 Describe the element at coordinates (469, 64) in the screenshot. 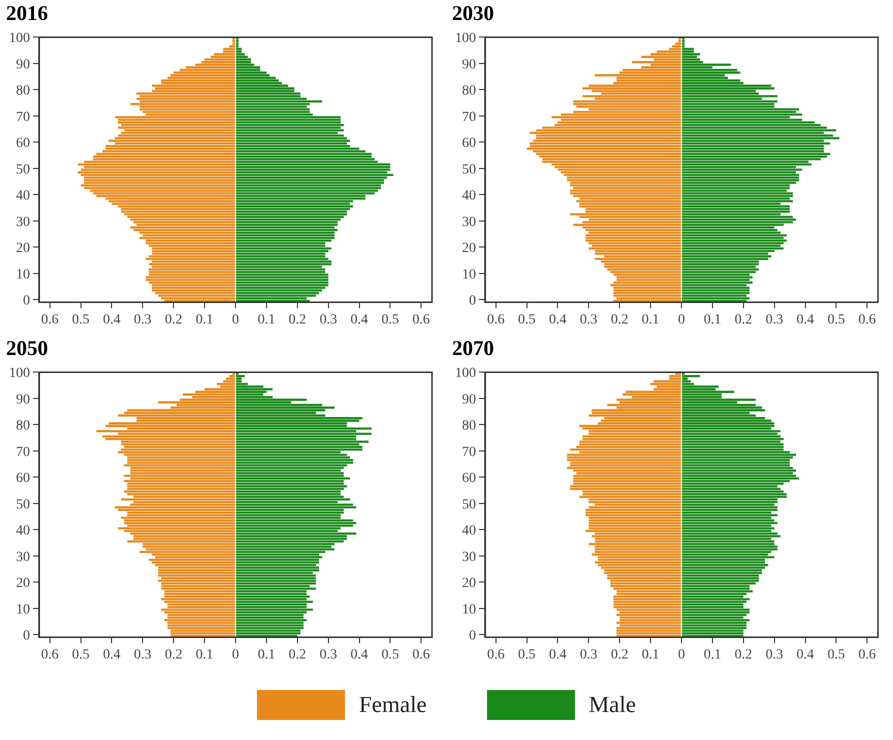

I see `y-tick-label: 90` at that location.